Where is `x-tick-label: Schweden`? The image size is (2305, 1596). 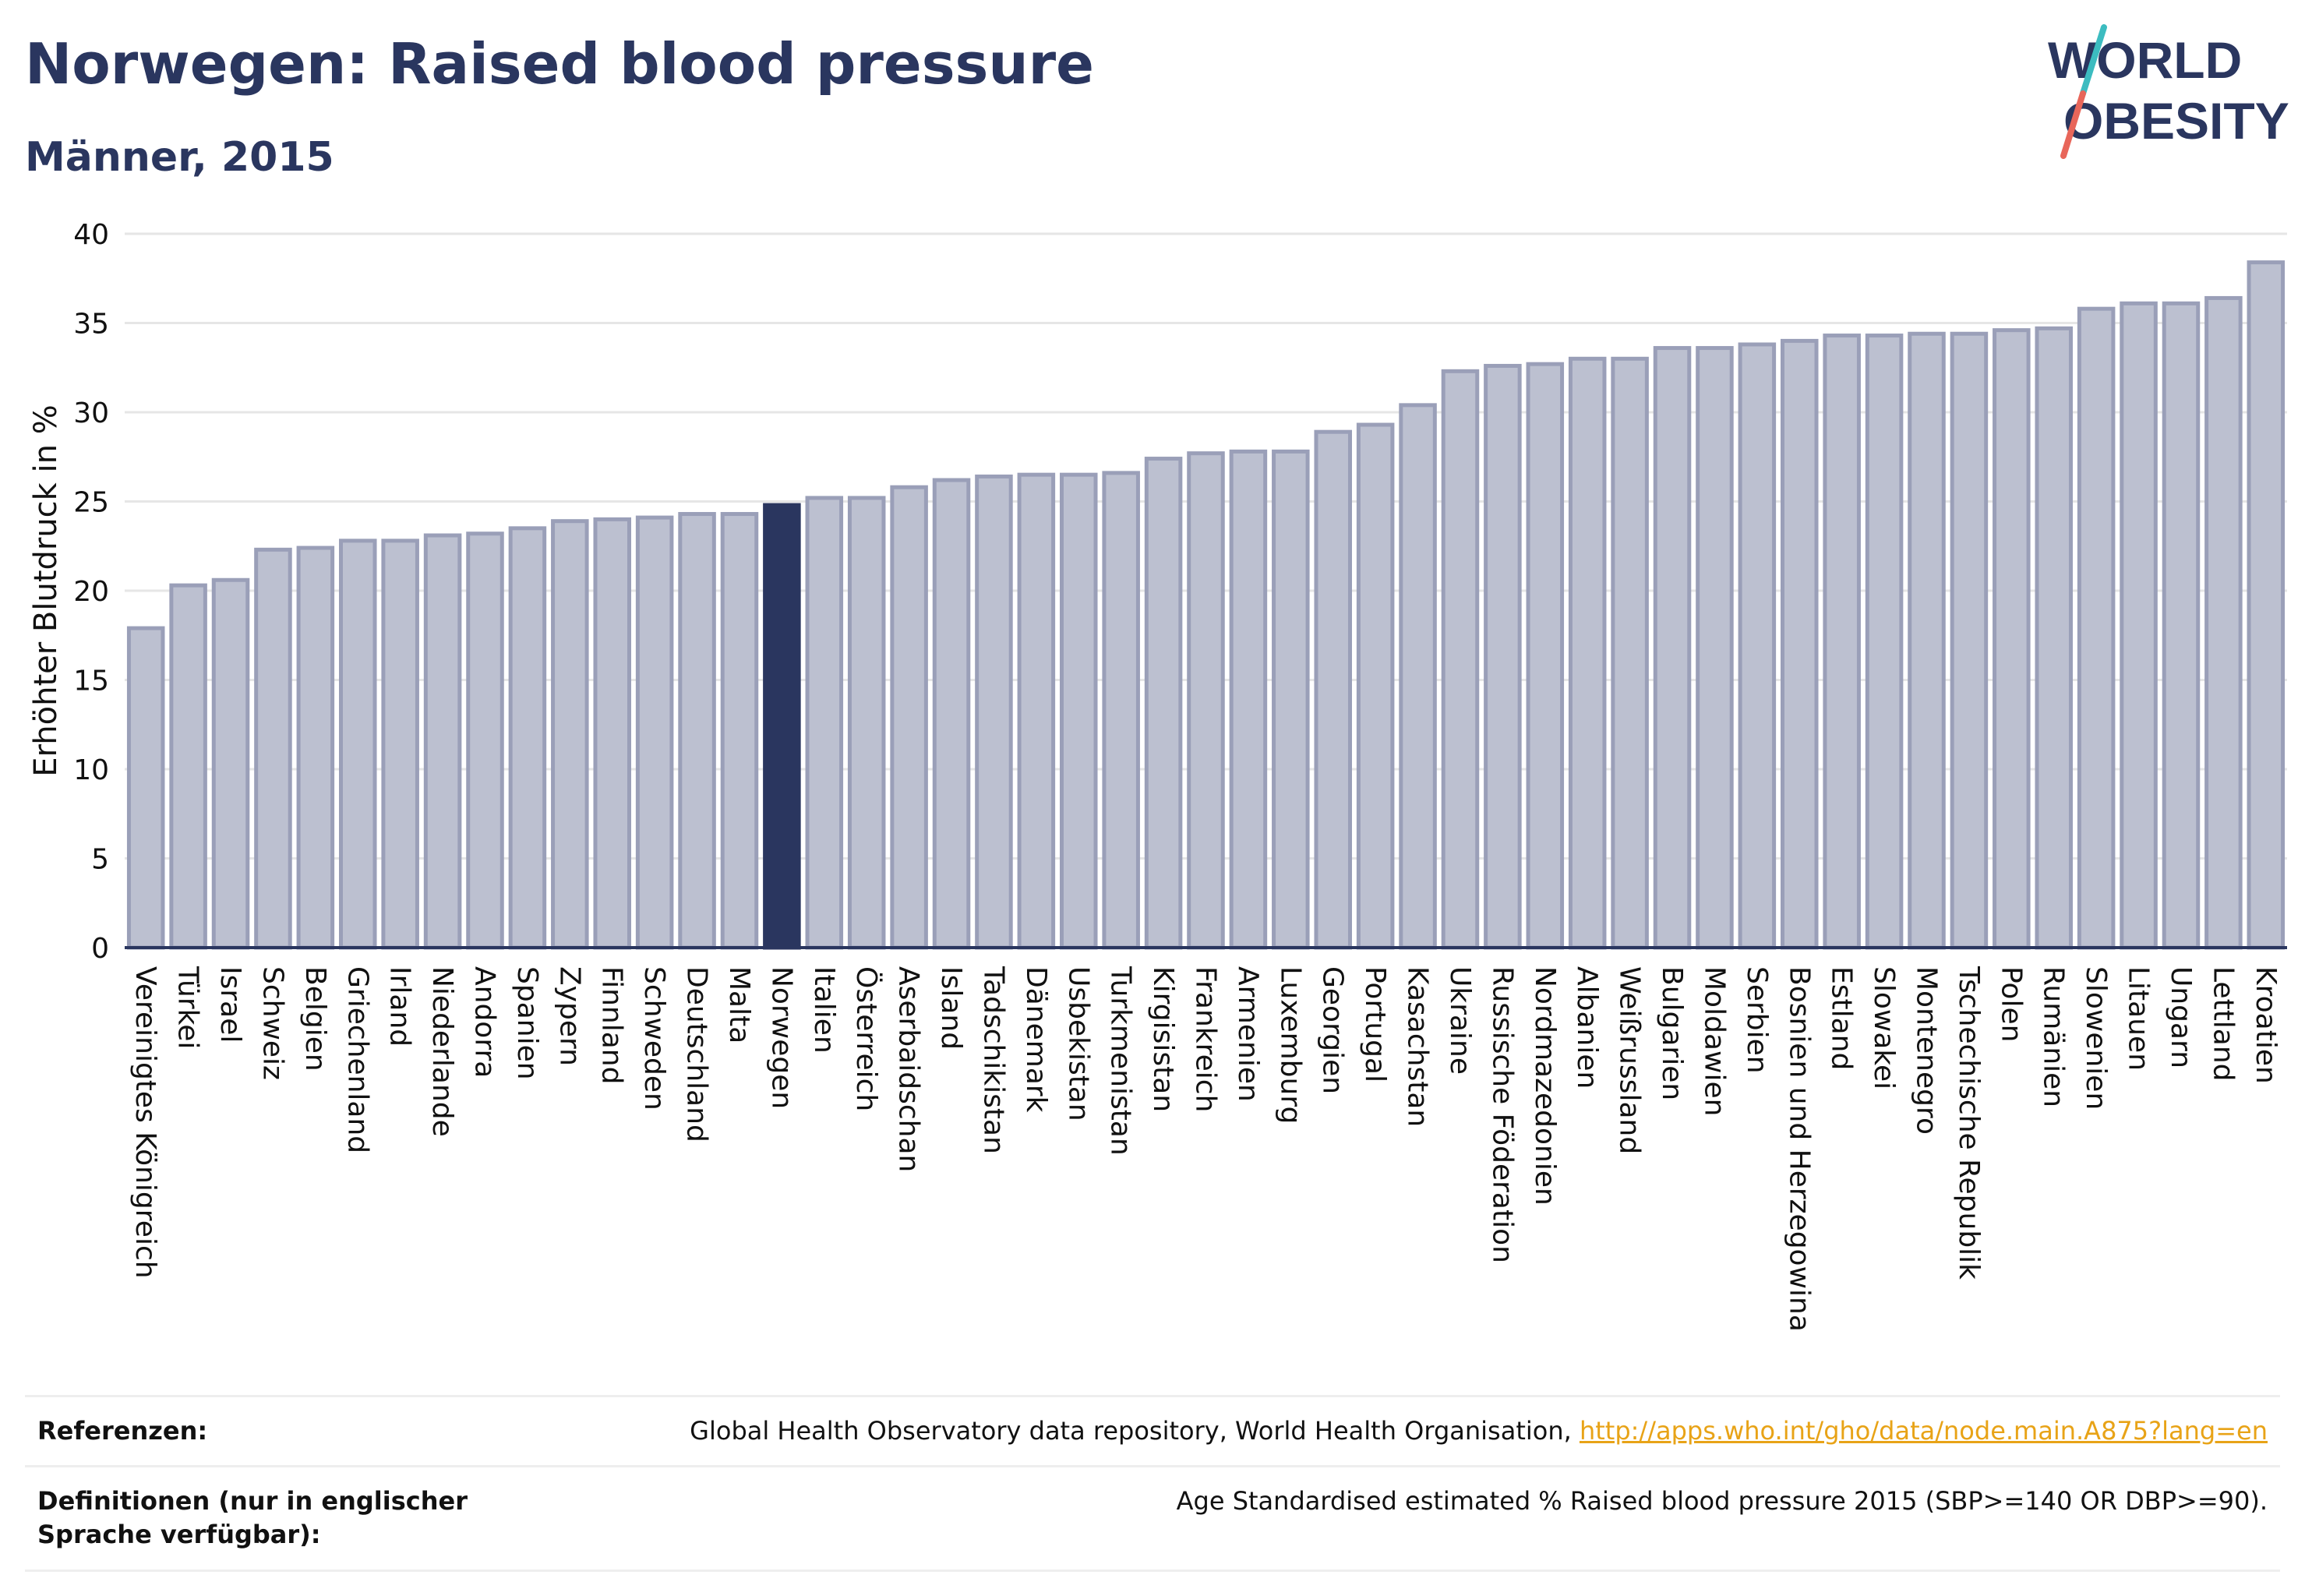
x-tick-label: Schweden is located at coordinates (654, 1038).